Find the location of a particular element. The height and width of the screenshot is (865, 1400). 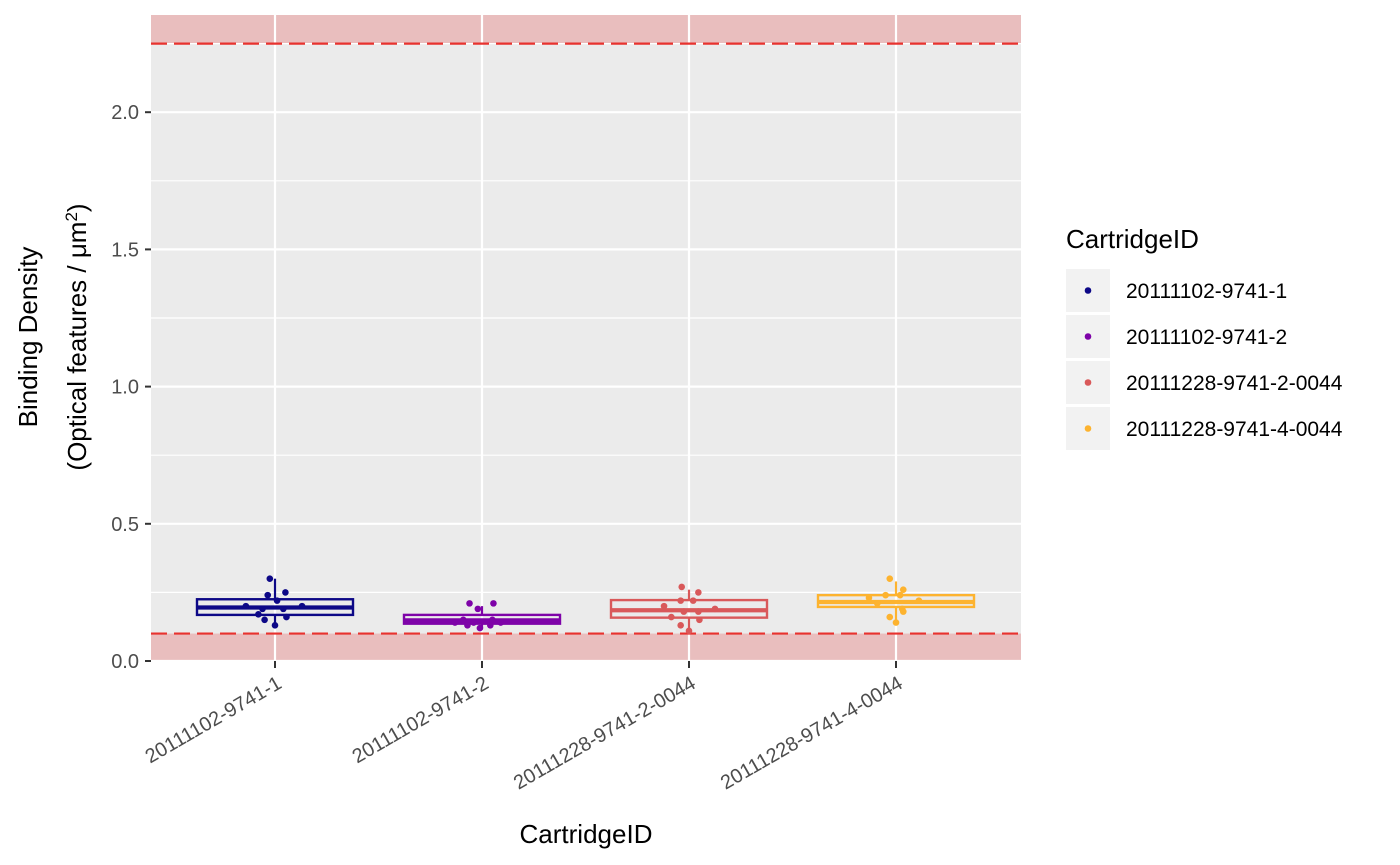

y-axis-title-line1: Binding Density is located at coordinates (28, 337).